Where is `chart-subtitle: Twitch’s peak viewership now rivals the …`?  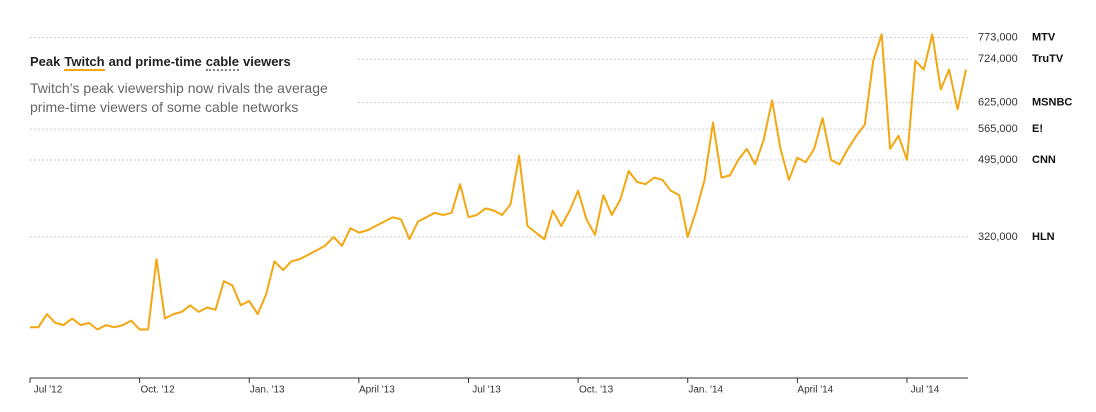 chart-subtitle: Twitch’s peak viewership now rivals the … is located at coordinates (179, 97).